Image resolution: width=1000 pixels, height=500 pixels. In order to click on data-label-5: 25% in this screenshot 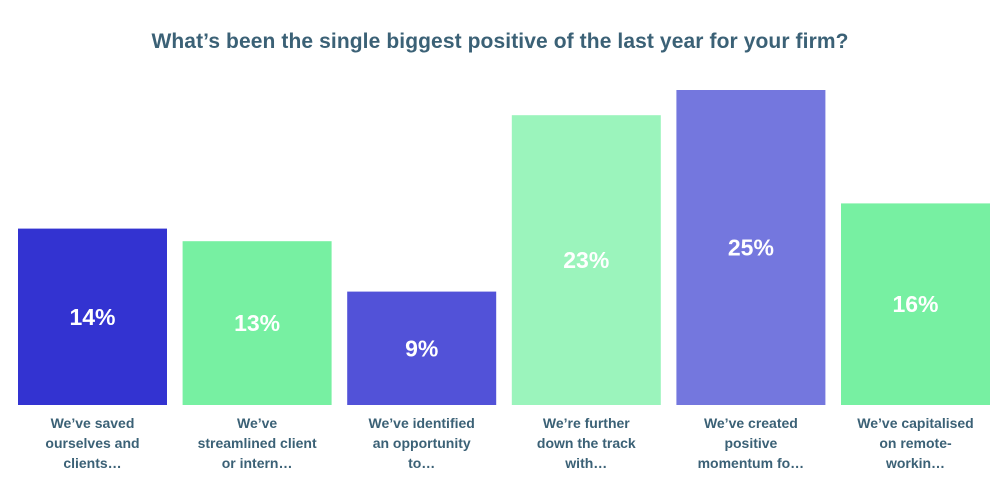, I will do `click(751, 248)`.